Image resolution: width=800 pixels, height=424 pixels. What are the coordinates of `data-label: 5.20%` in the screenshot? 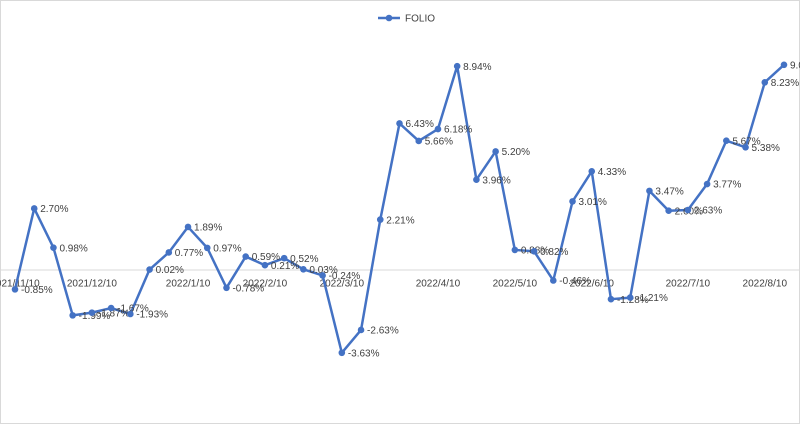 It's located at (516, 152).